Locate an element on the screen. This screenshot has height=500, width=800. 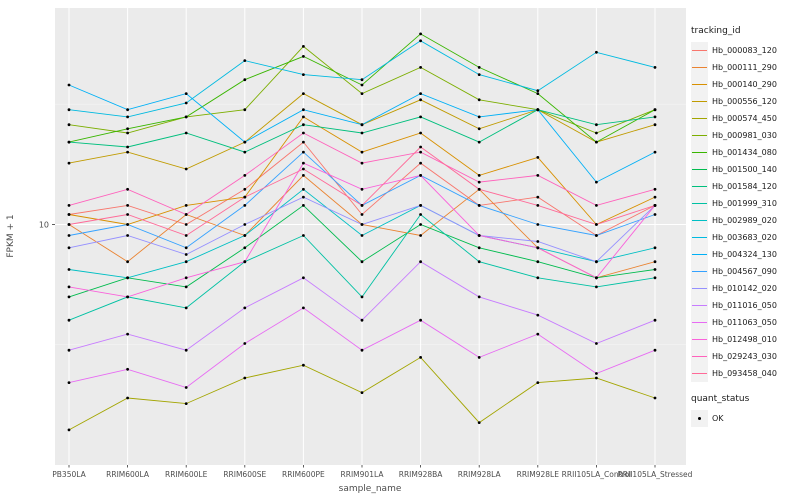
x-tick-label-PB350LA: PB350LA is located at coordinates (69, 474).